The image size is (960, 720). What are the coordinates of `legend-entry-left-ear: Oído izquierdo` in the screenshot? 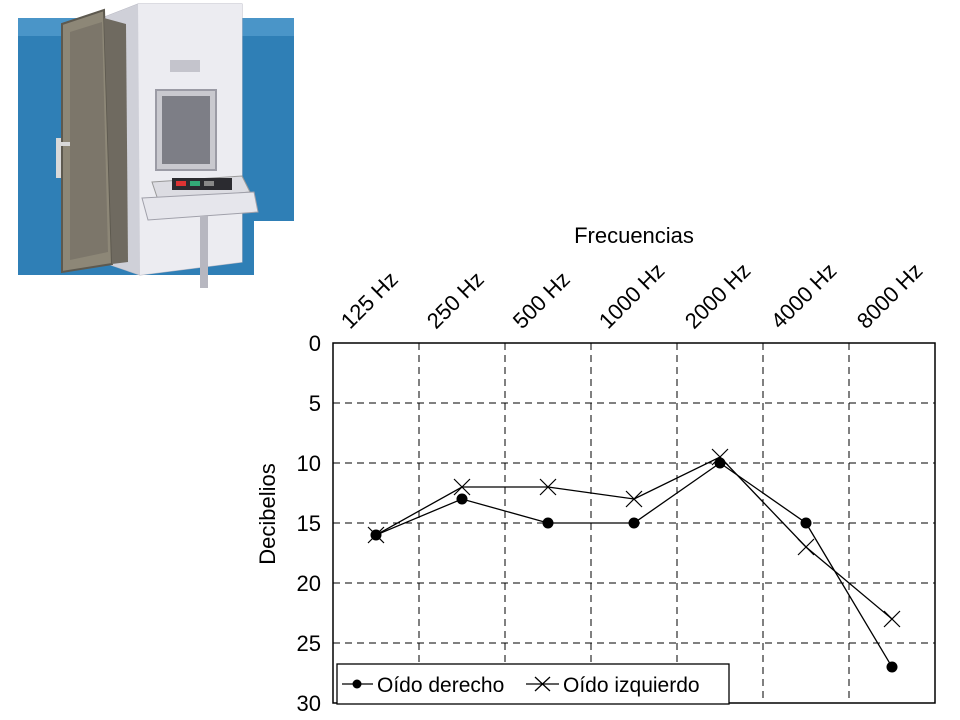 It's located at (613, 685).